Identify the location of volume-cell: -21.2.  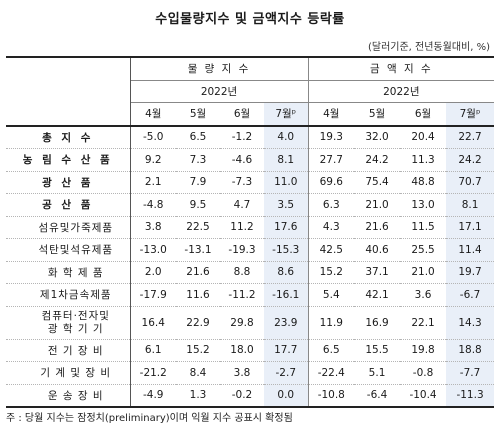
(152, 373).